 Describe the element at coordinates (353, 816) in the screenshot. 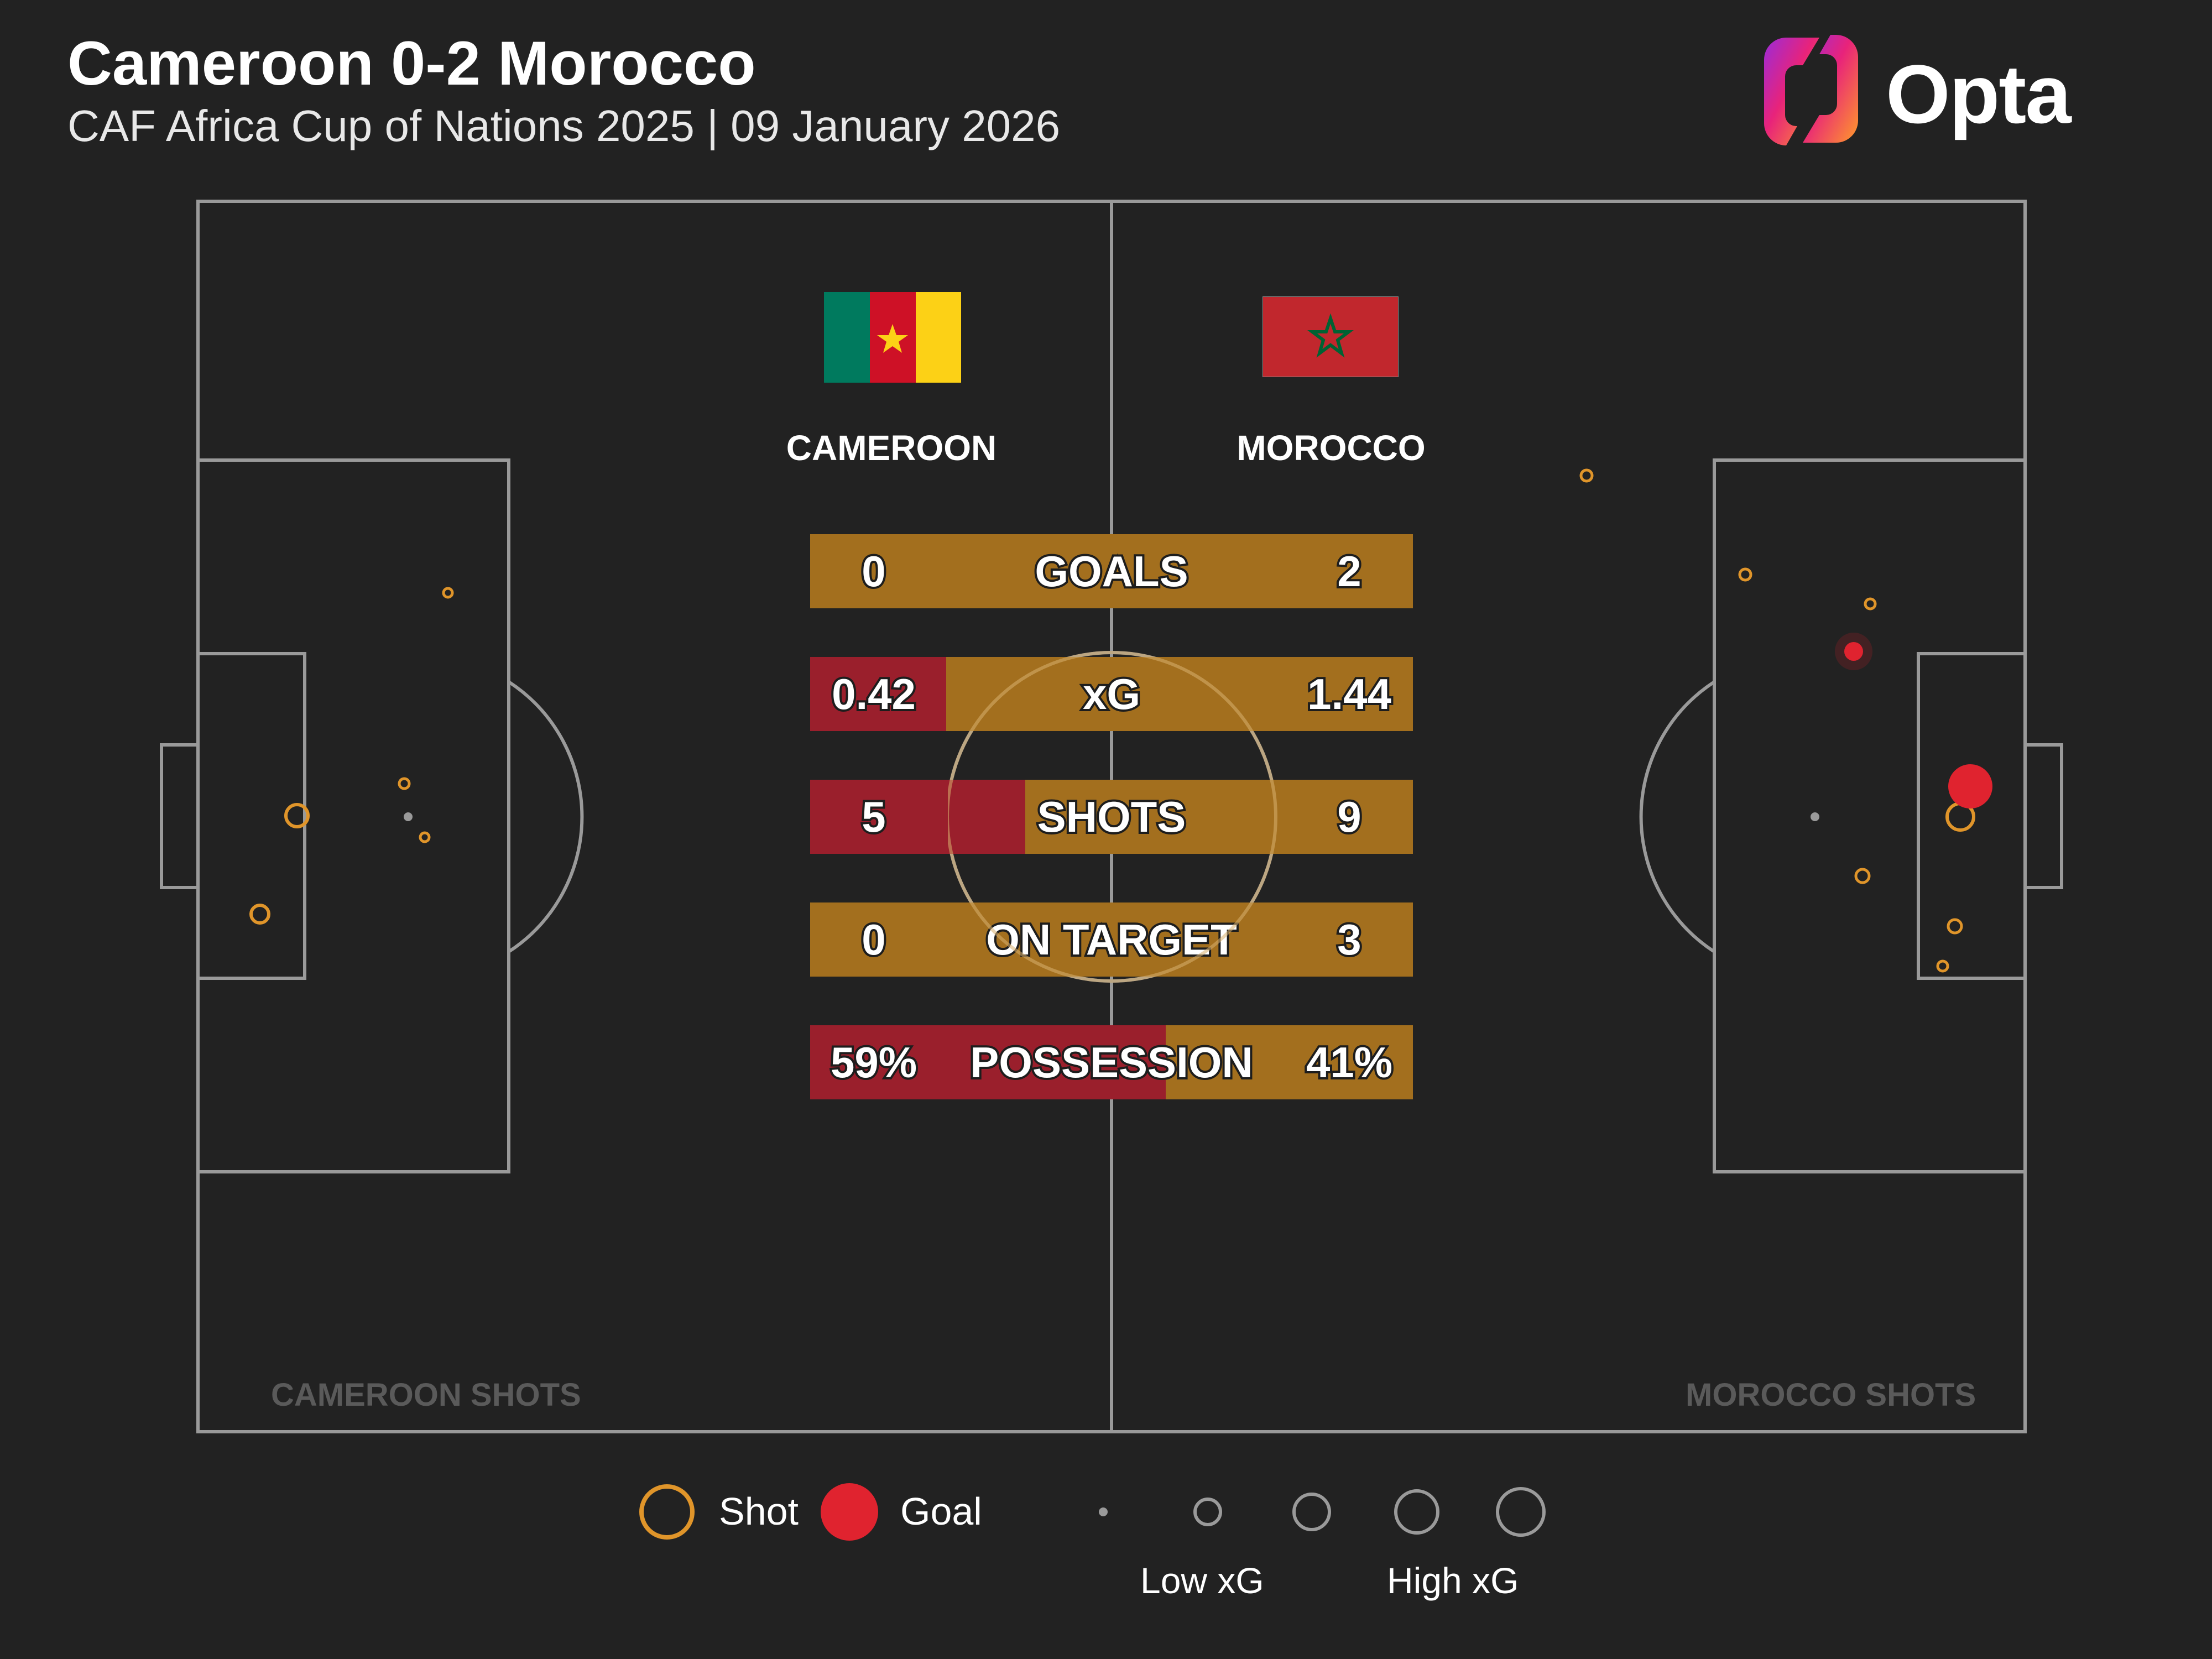

I see `left-penalty-box` at that location.